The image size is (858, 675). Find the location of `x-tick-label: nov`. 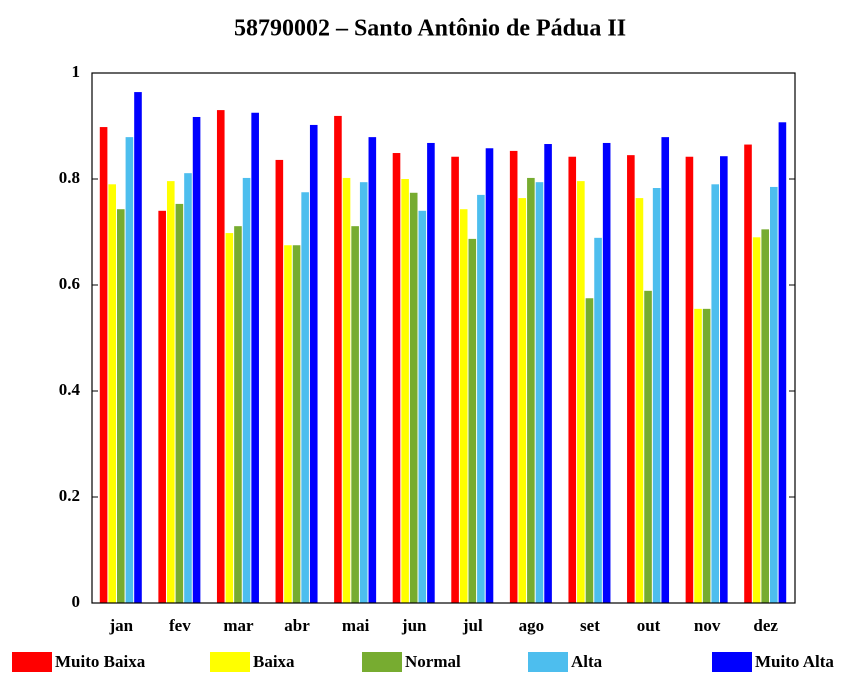

x-tick-label: nov is located at coordinates (707, 625).